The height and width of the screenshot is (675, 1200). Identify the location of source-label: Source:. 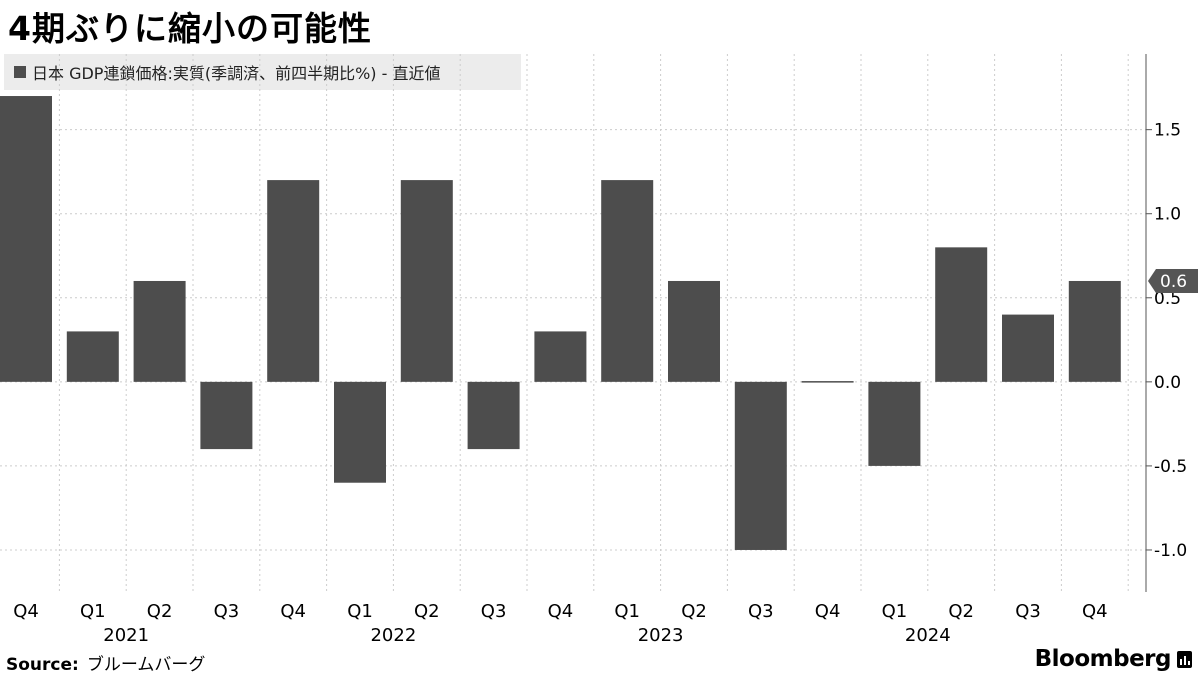
(42, 665).